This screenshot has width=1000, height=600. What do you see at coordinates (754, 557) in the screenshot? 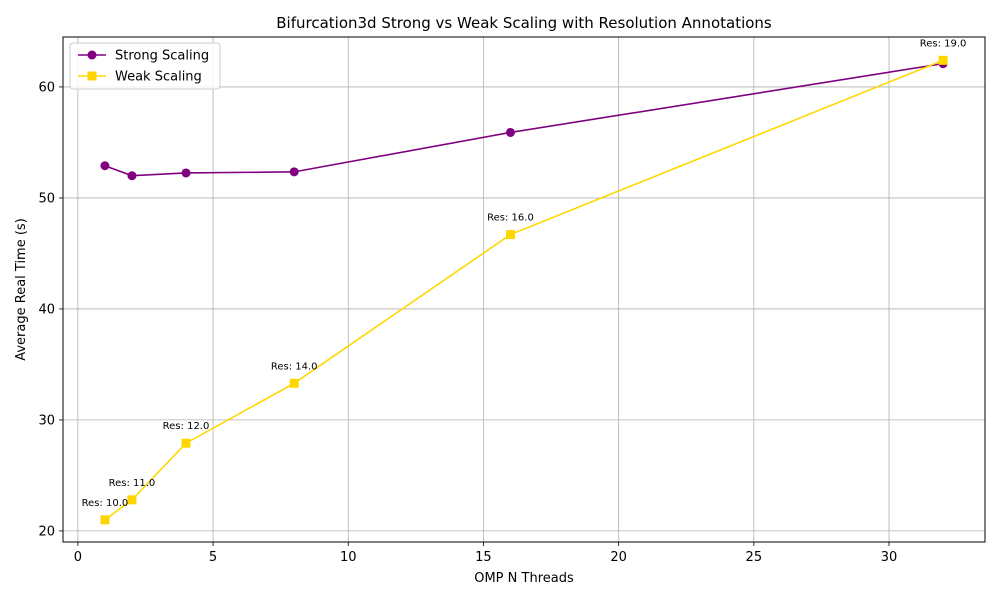
I see `x-tick-label: 25` at bounding box center [754, 557].